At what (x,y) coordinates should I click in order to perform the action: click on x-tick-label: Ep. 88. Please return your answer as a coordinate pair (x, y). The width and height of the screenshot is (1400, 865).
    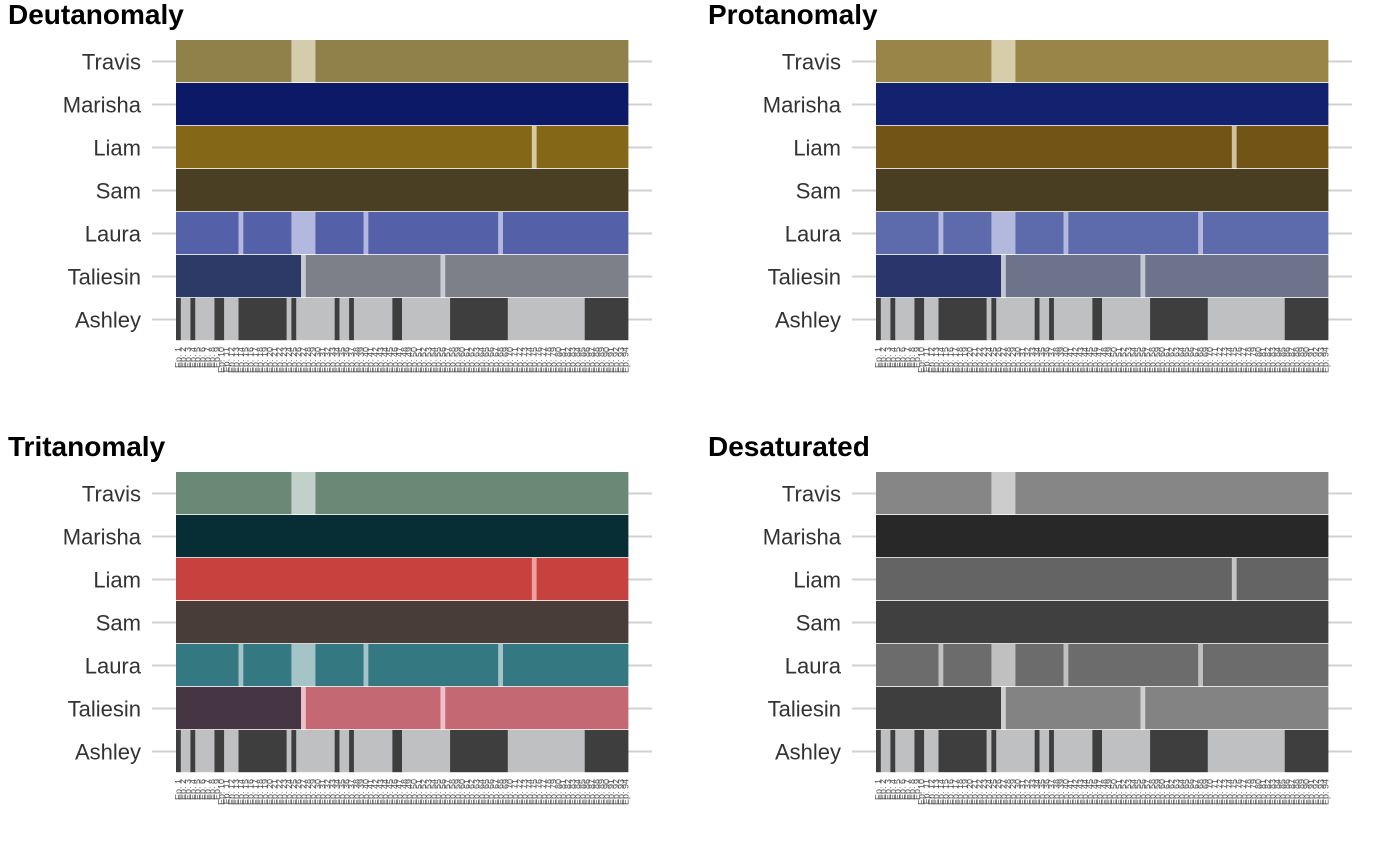
    Looking at the image, I should click on (1297, 792).